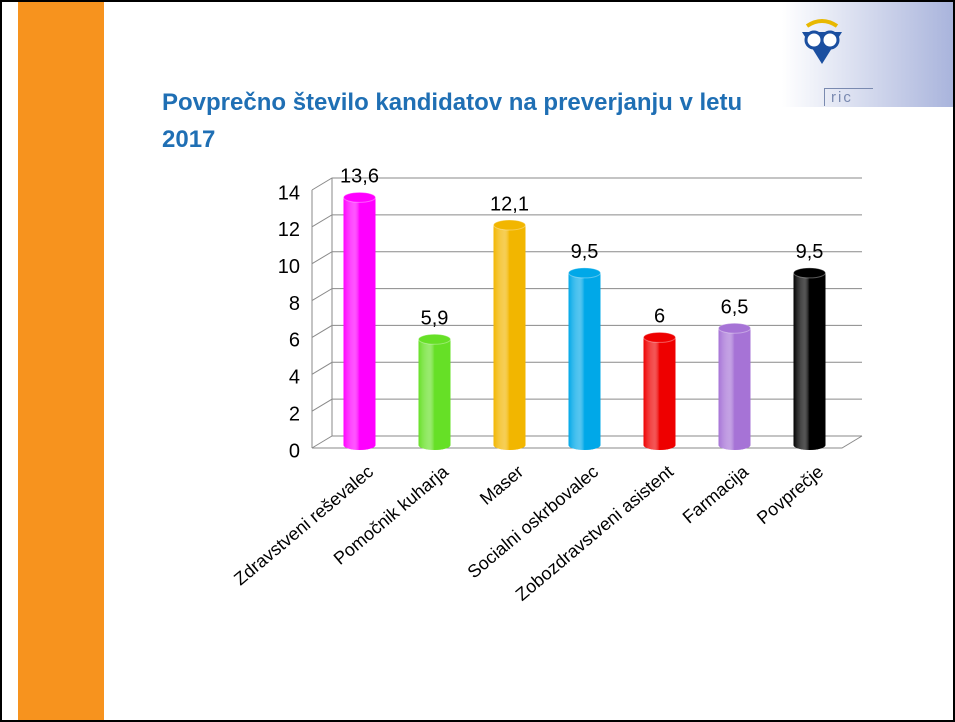  What do you see at coordinates (509, 204) in the screenshot?
I see `value-label: 12,1` at bounding box center [509, 204].